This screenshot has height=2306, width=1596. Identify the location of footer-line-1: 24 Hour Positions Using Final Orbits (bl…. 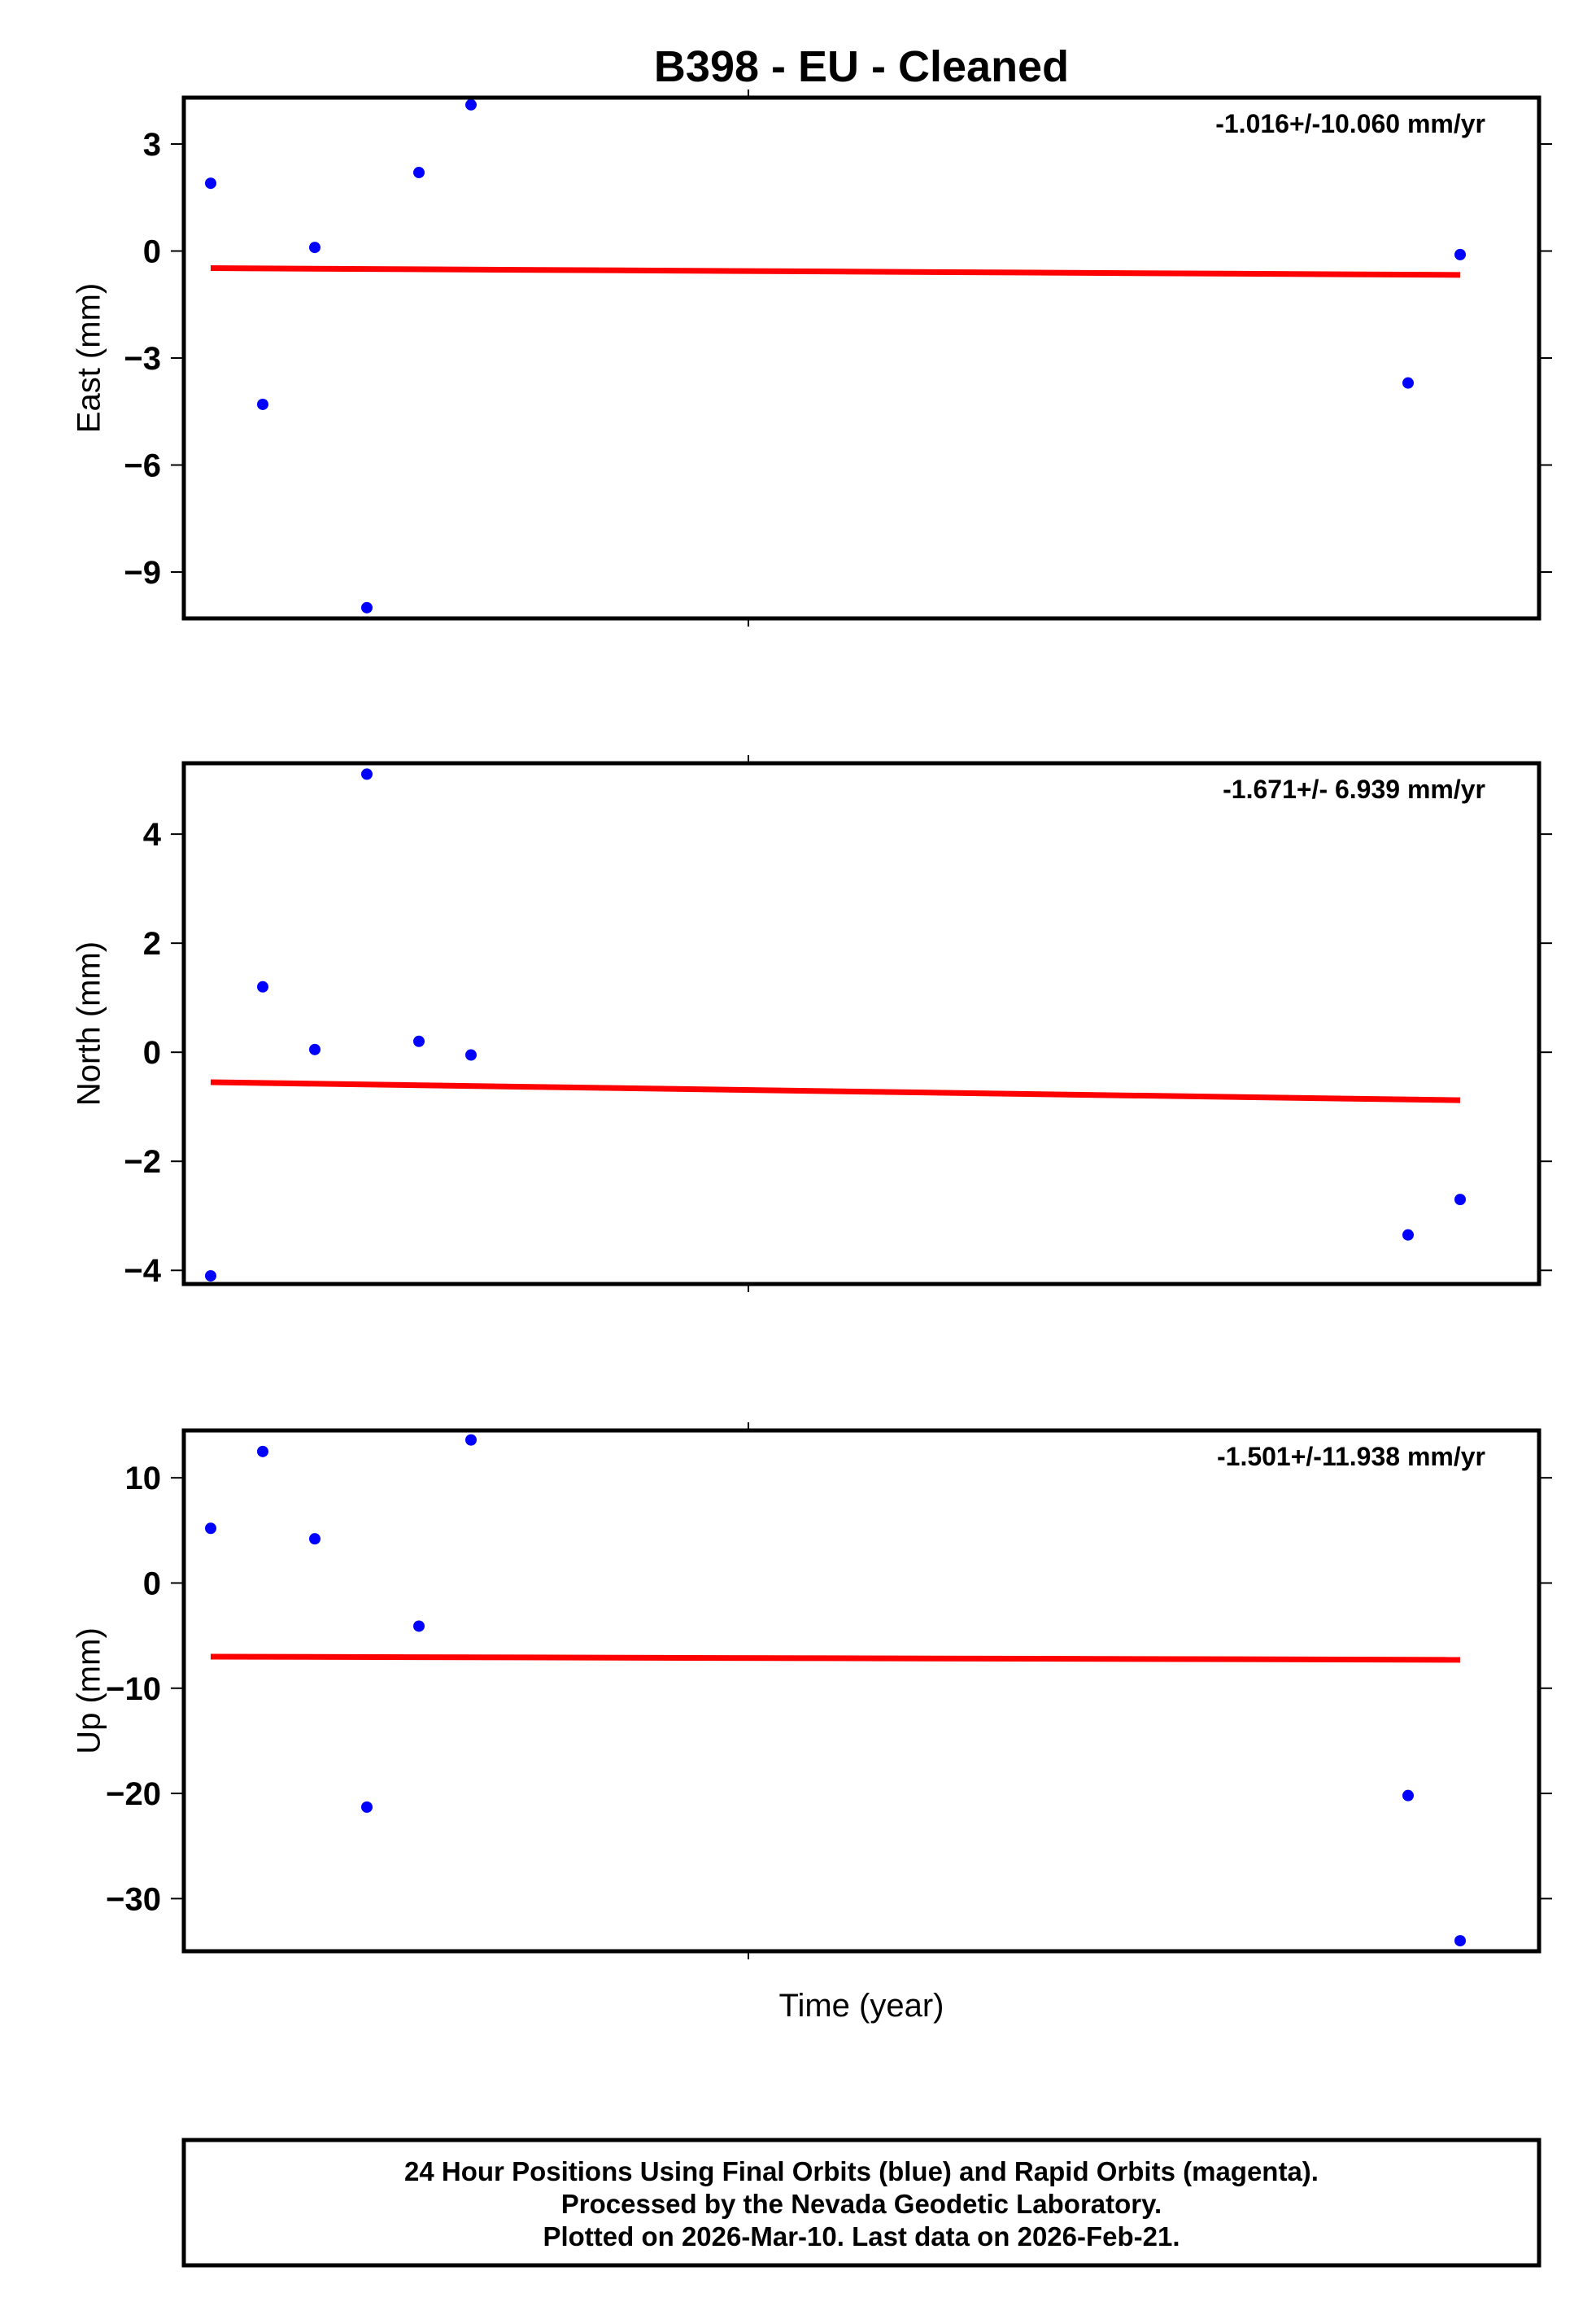
(861, 2171).